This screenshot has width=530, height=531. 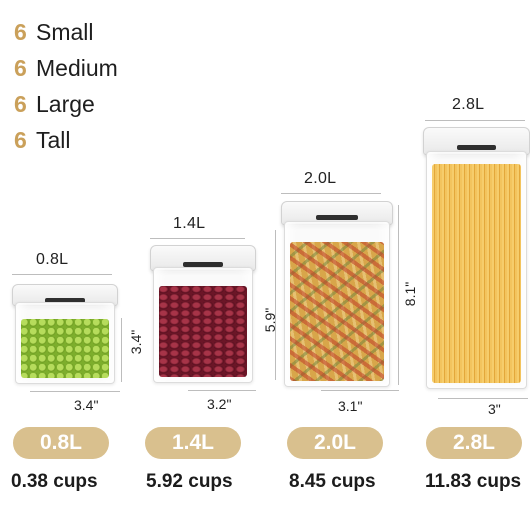 What do you see at coordinates (136, 342) in the screenshot?
I see `height-label-small: 3.4"` at bounding box center [136, 342].